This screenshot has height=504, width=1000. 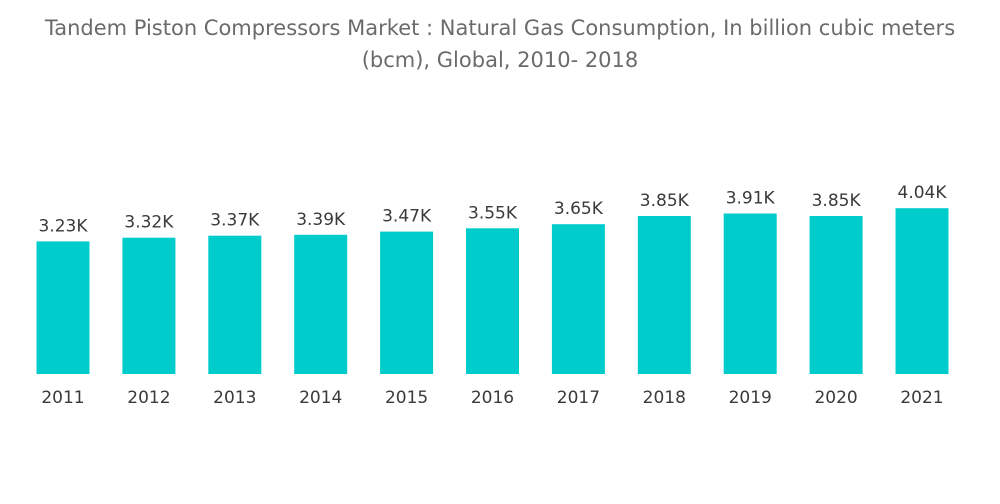 What do you see at coordinates (492, 301) in the screenshot?
I see `bar-2016` at bounding box center [492, 301].